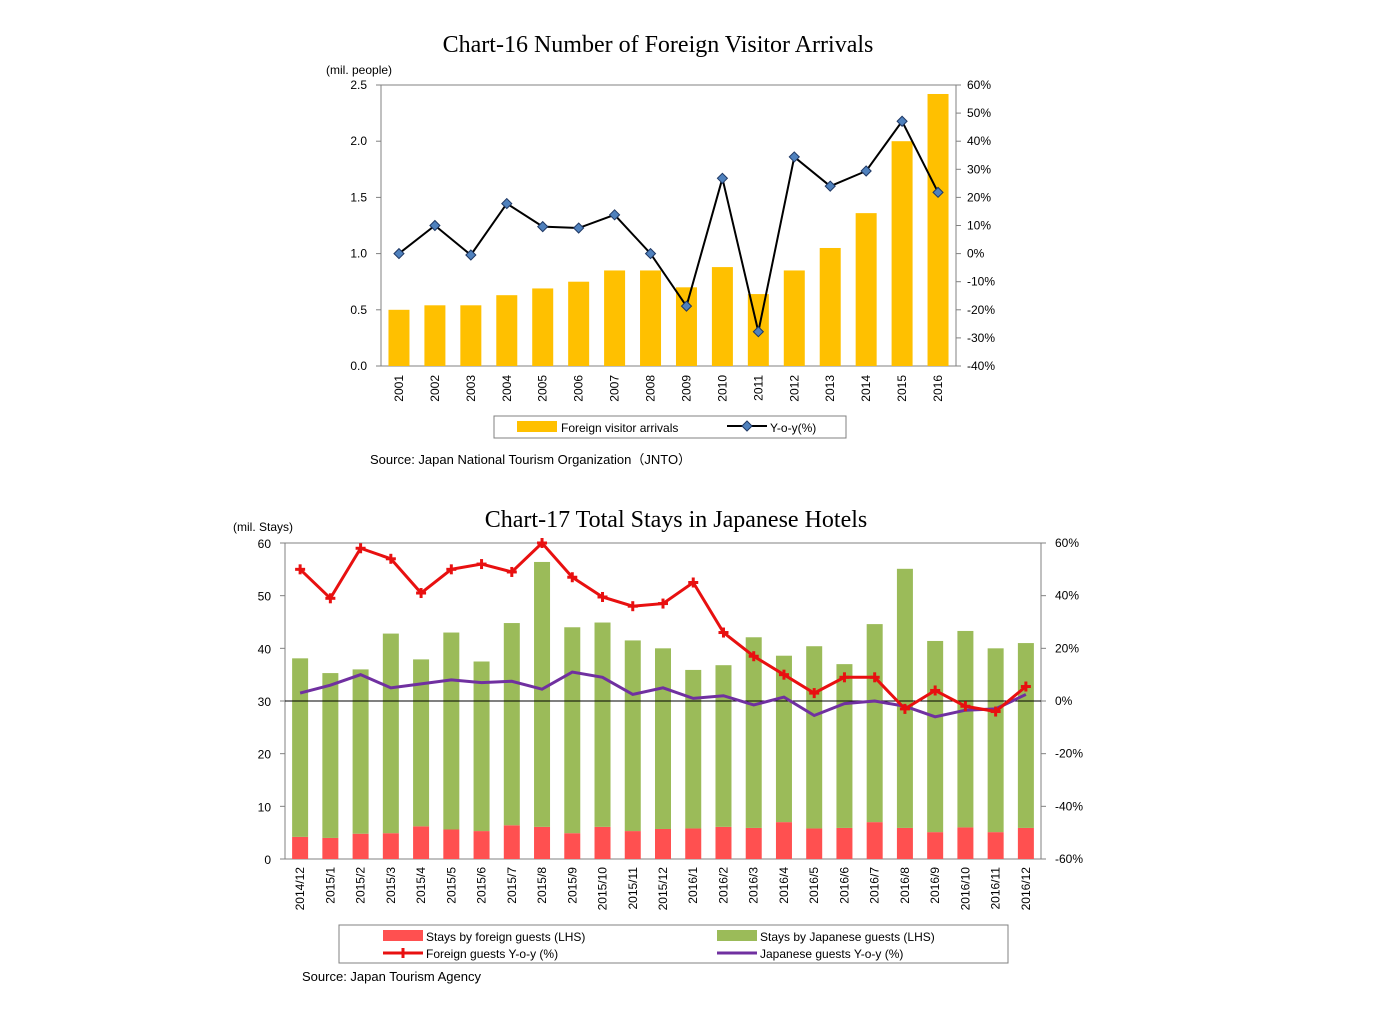 The image size is (1389, 1012). I want to click on chart16-x-tick-label: 2008, so click(651, 388).